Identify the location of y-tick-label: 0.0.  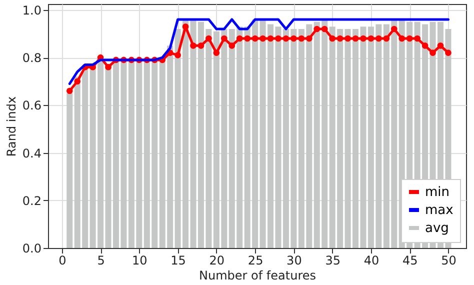
(32, 249).